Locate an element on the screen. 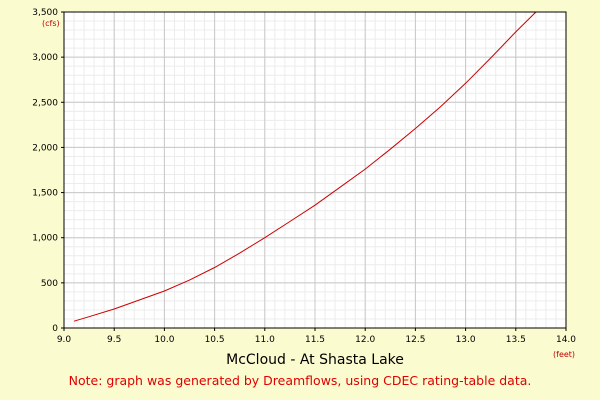  y-tick-label: 2,000 is located at coordinates (45, 148).